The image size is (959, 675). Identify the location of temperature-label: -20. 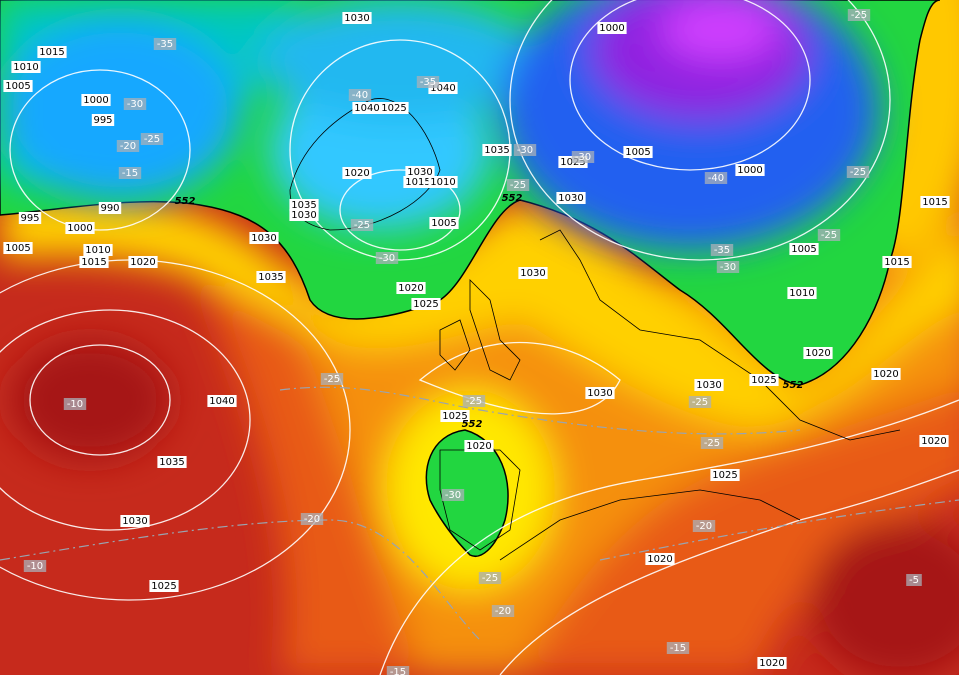
(503, 611).